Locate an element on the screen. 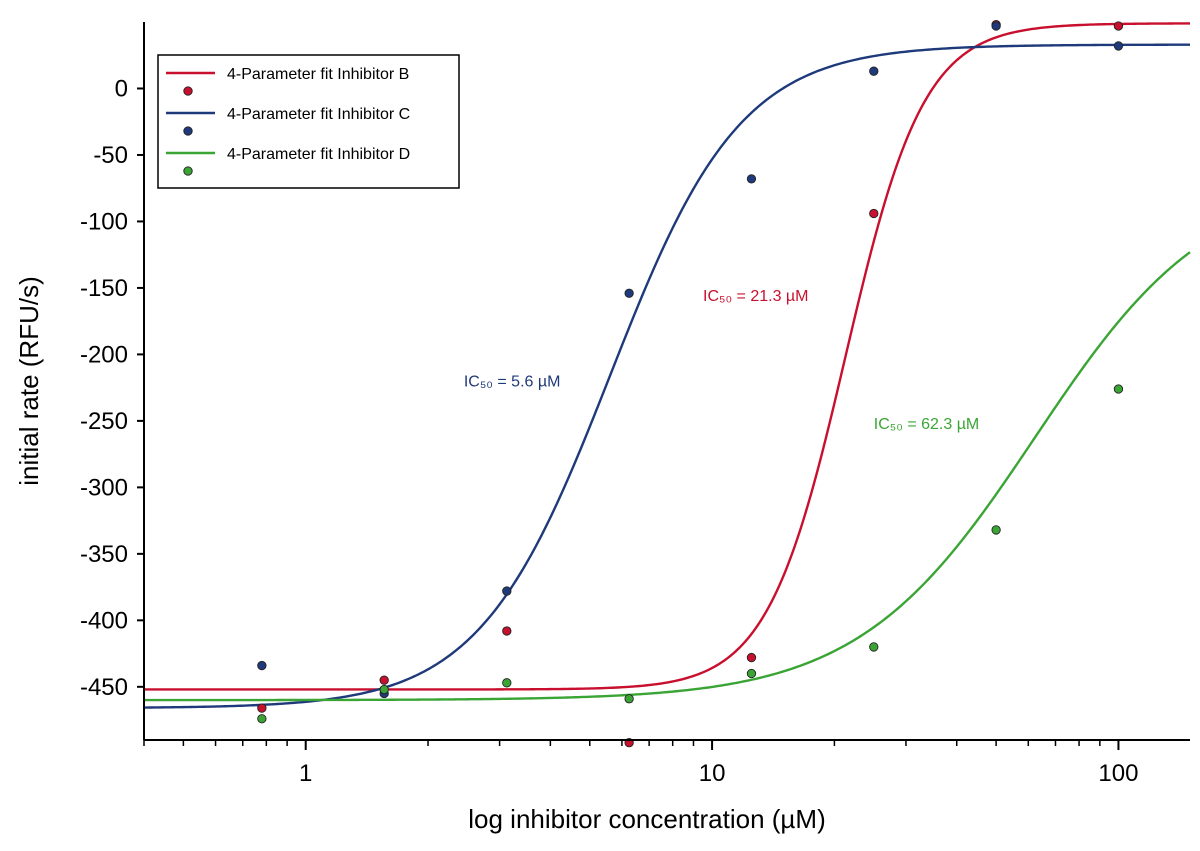 This screenshot has height=851, width=1200. y-tick-label: -400 is located at coordinates (104, 620).